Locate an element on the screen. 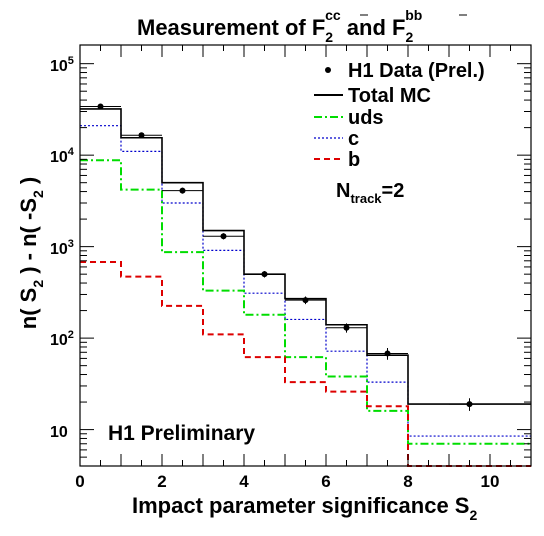  ntrack-annotation: Ntrack=2 is located at coordinates (370, 193).